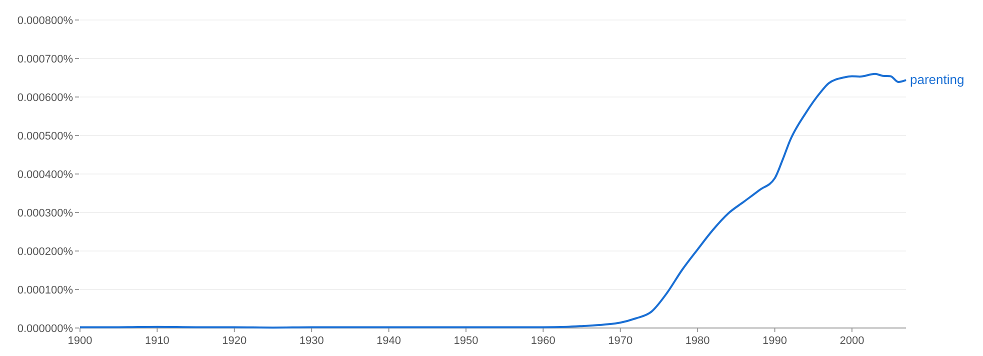 This screenshot has width=983, height=356. I want to click on x-tick-label: 1990, so click(775, 341).